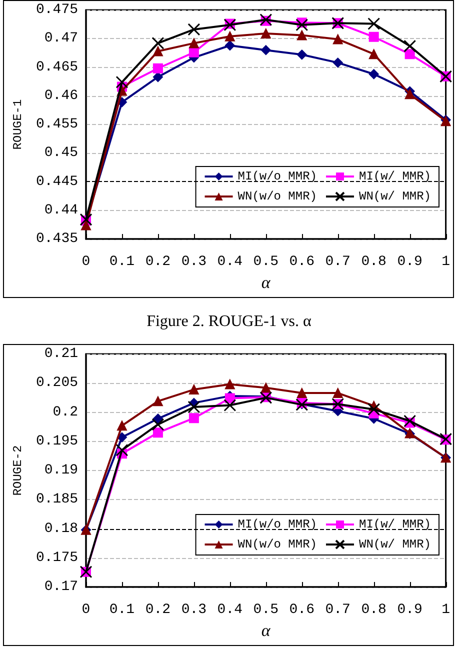 Image resolution: width=458 pixels, height=650 pixels. What do you see at coordinates (57, 124) in the screenshot?
I see `y-tick-label: 0.455` at bounding box center [57, 124].